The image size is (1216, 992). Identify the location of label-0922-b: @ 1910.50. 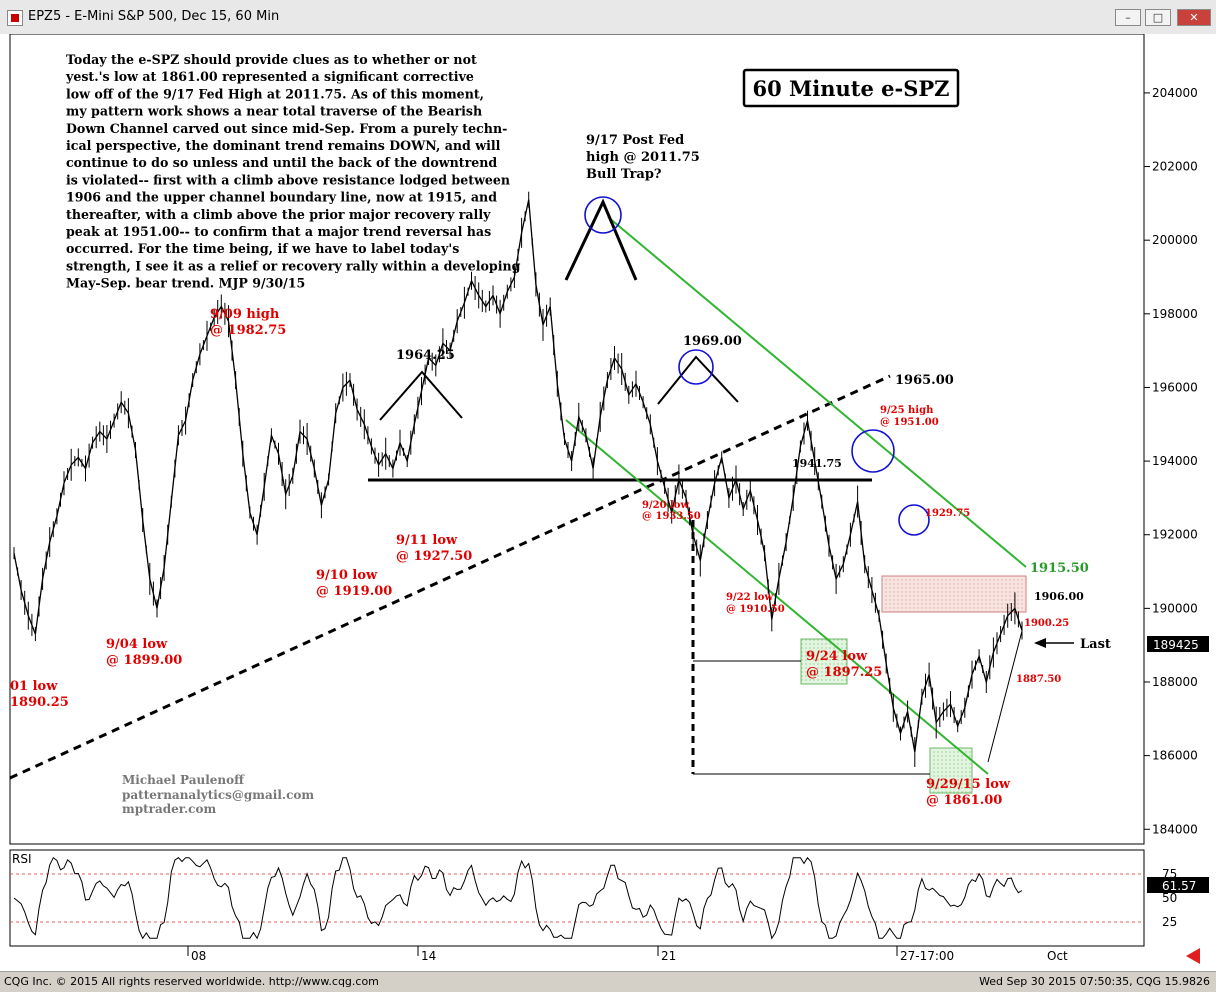
(755, 609).